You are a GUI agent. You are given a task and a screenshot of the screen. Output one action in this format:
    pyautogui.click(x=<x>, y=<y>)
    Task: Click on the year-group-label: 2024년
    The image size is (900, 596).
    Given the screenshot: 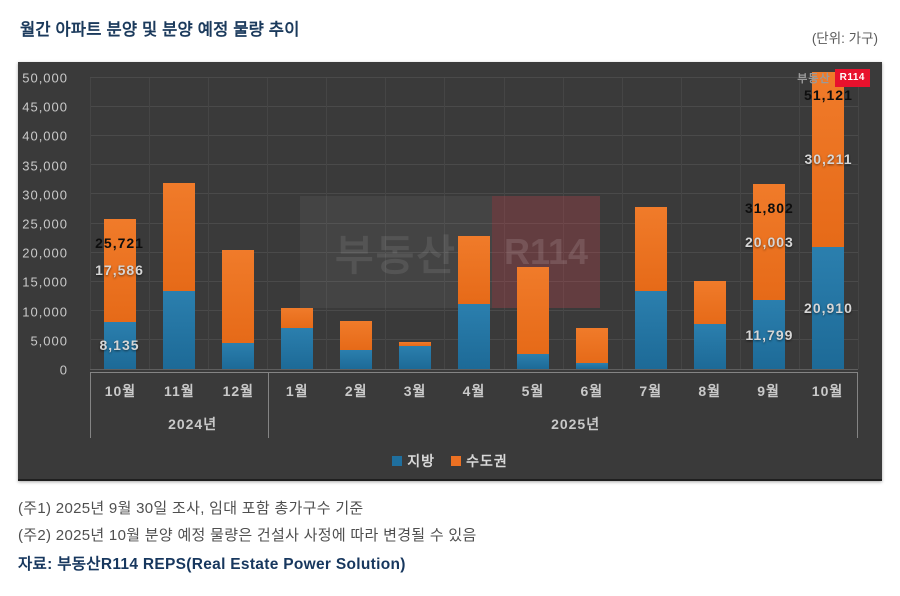 What is the action you would take?
    pyautogui.click(x=193, y=424)
    